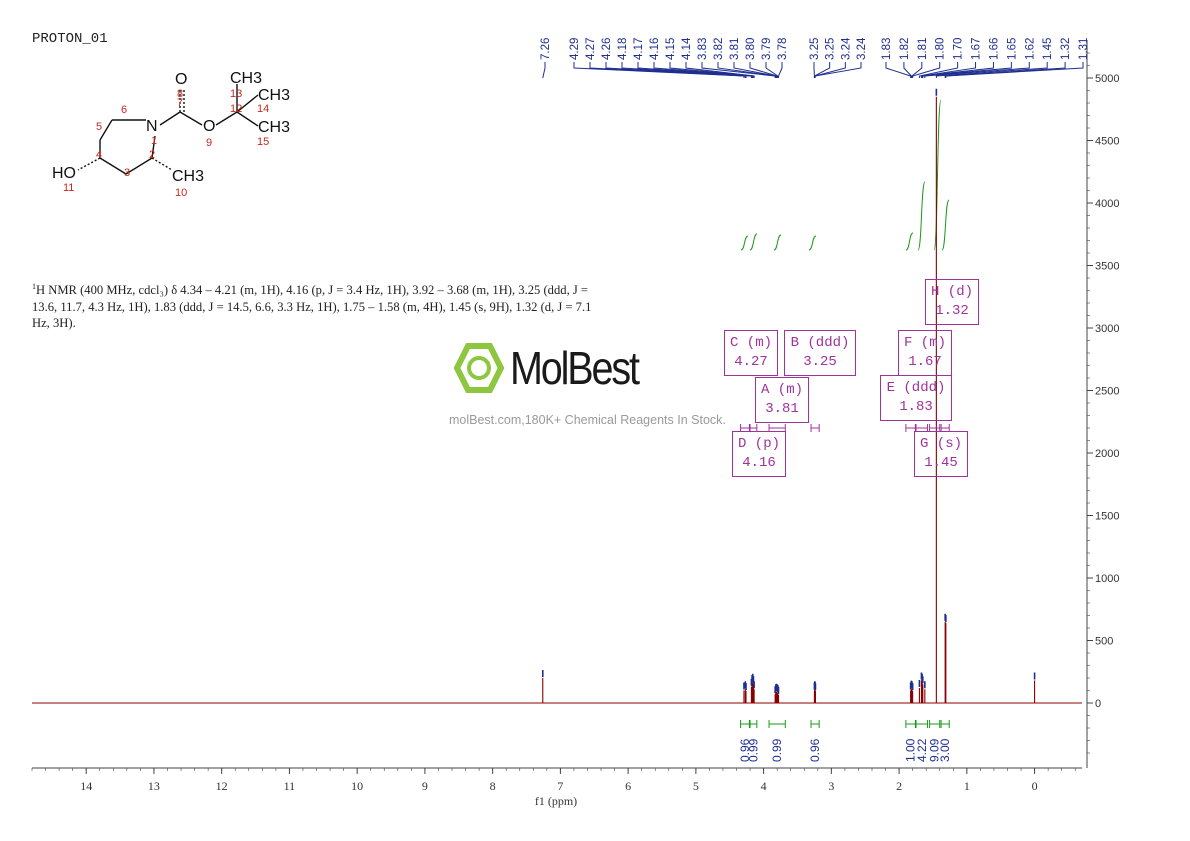  What do you see at coordinates (180, 103) in the screenshot?
I see `atom-number: 7` at bounding box center [180, 103].